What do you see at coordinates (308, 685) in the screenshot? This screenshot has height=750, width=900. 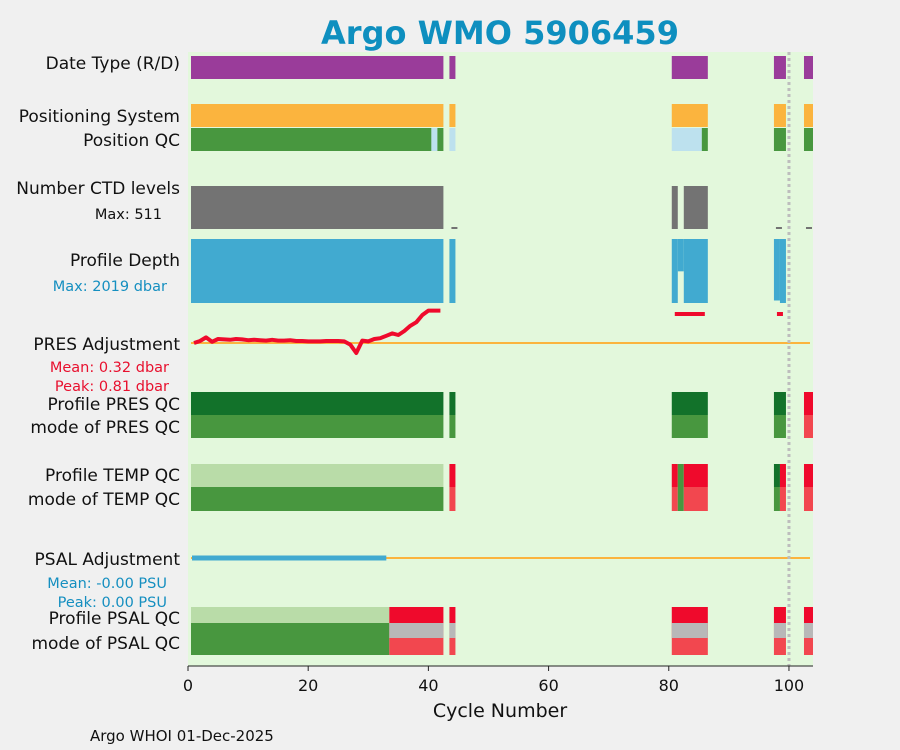 I see `x-tick-label: 20` at bounding box center [308, 685].